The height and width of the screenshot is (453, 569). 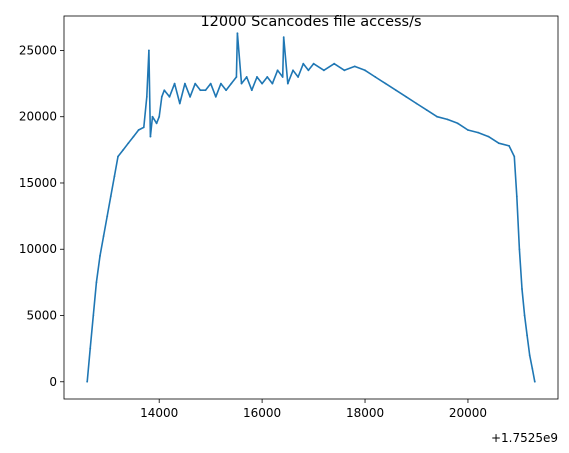 I want to click on x-tick-label: 20000, so click(x=468, y=413).